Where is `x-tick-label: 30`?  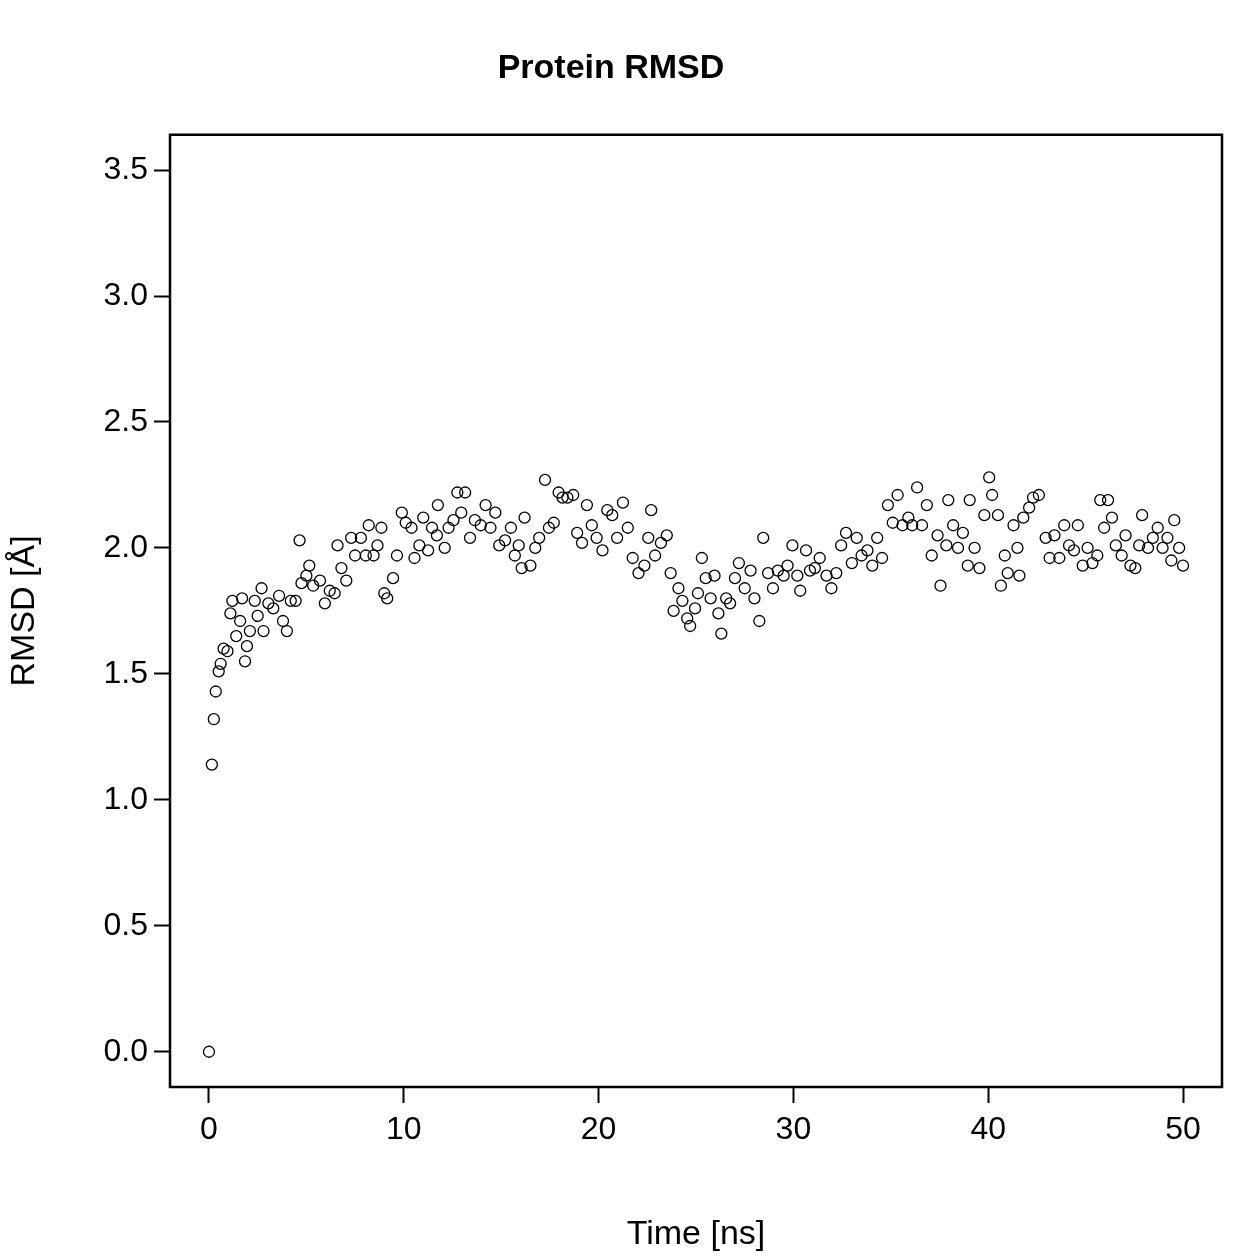 x-tick-label: 30 is located at coordinates (793, 1128).